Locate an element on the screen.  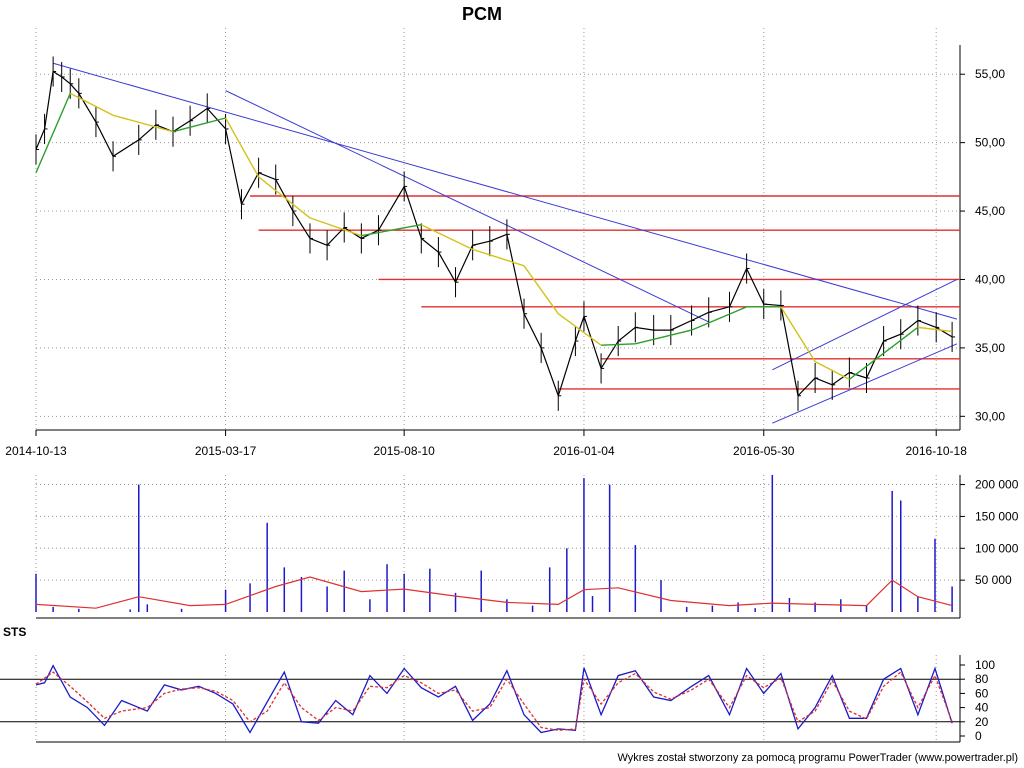
price-tick-label-1: 35,00 is located at coordinates (990, 348).